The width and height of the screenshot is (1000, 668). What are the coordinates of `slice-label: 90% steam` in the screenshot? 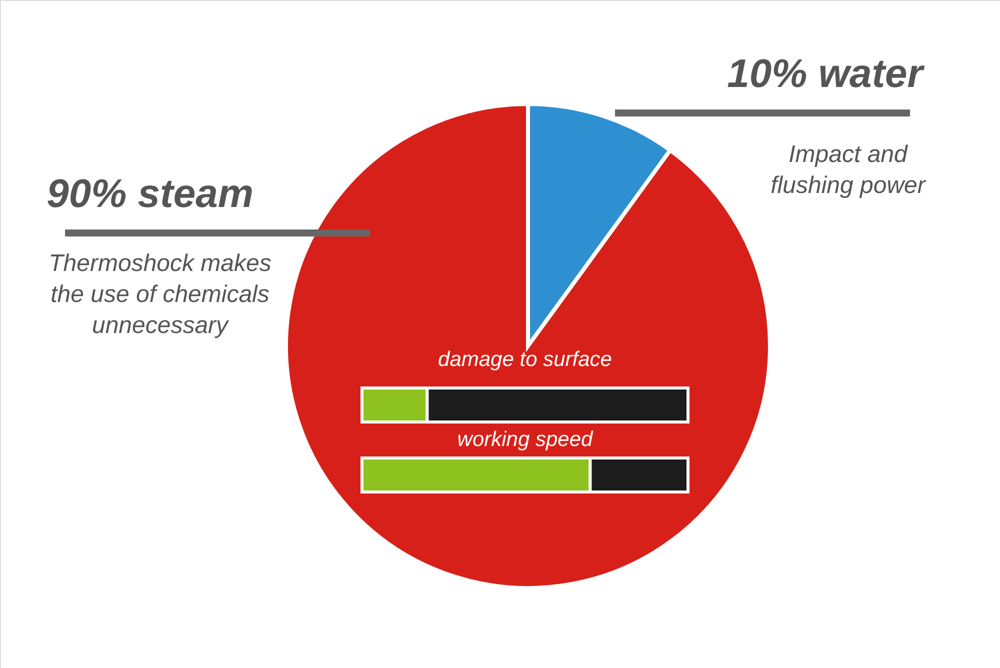 It's located at (150, 194).